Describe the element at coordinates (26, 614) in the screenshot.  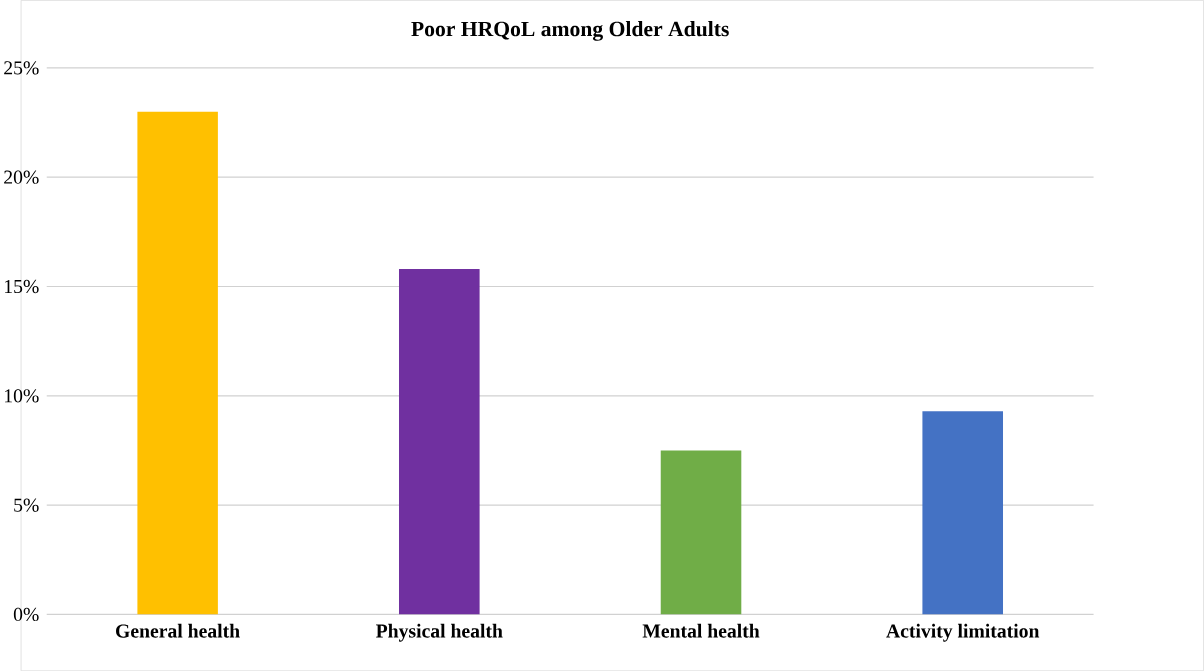
I see `y-tick-label: 0%` at that location.